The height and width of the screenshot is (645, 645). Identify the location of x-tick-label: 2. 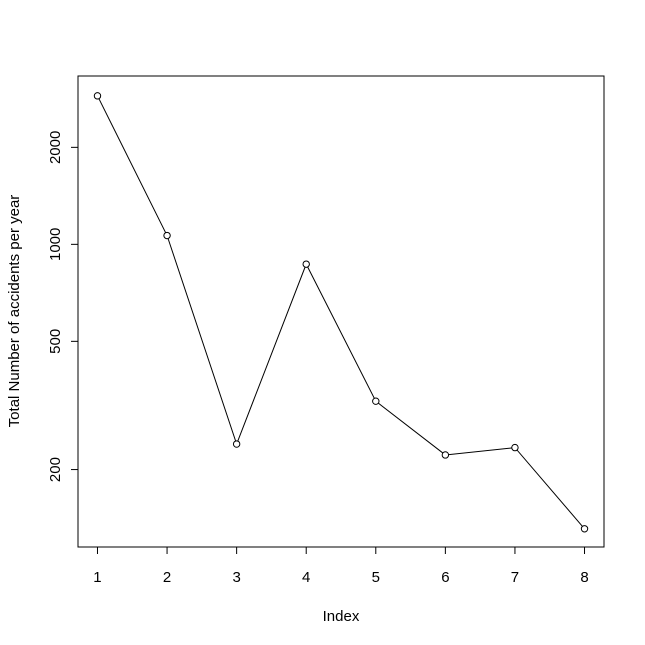
(167, 577).